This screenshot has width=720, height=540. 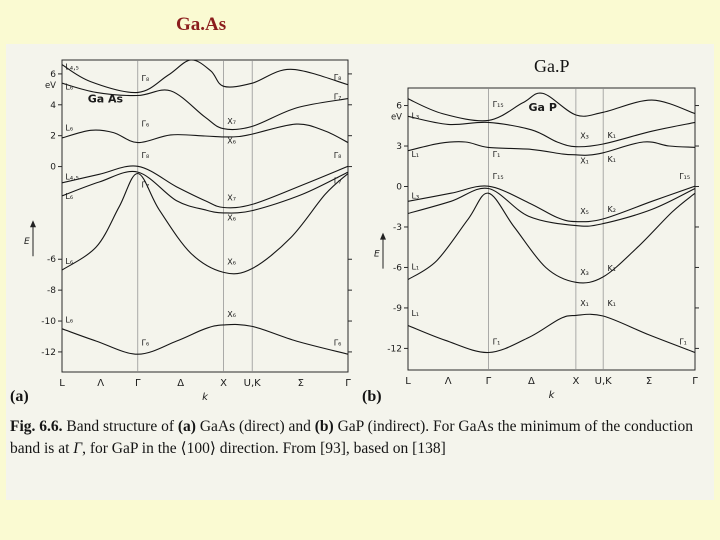 I want to click on caption-segment: Fig. 6.6., so click(x=36, y=426).